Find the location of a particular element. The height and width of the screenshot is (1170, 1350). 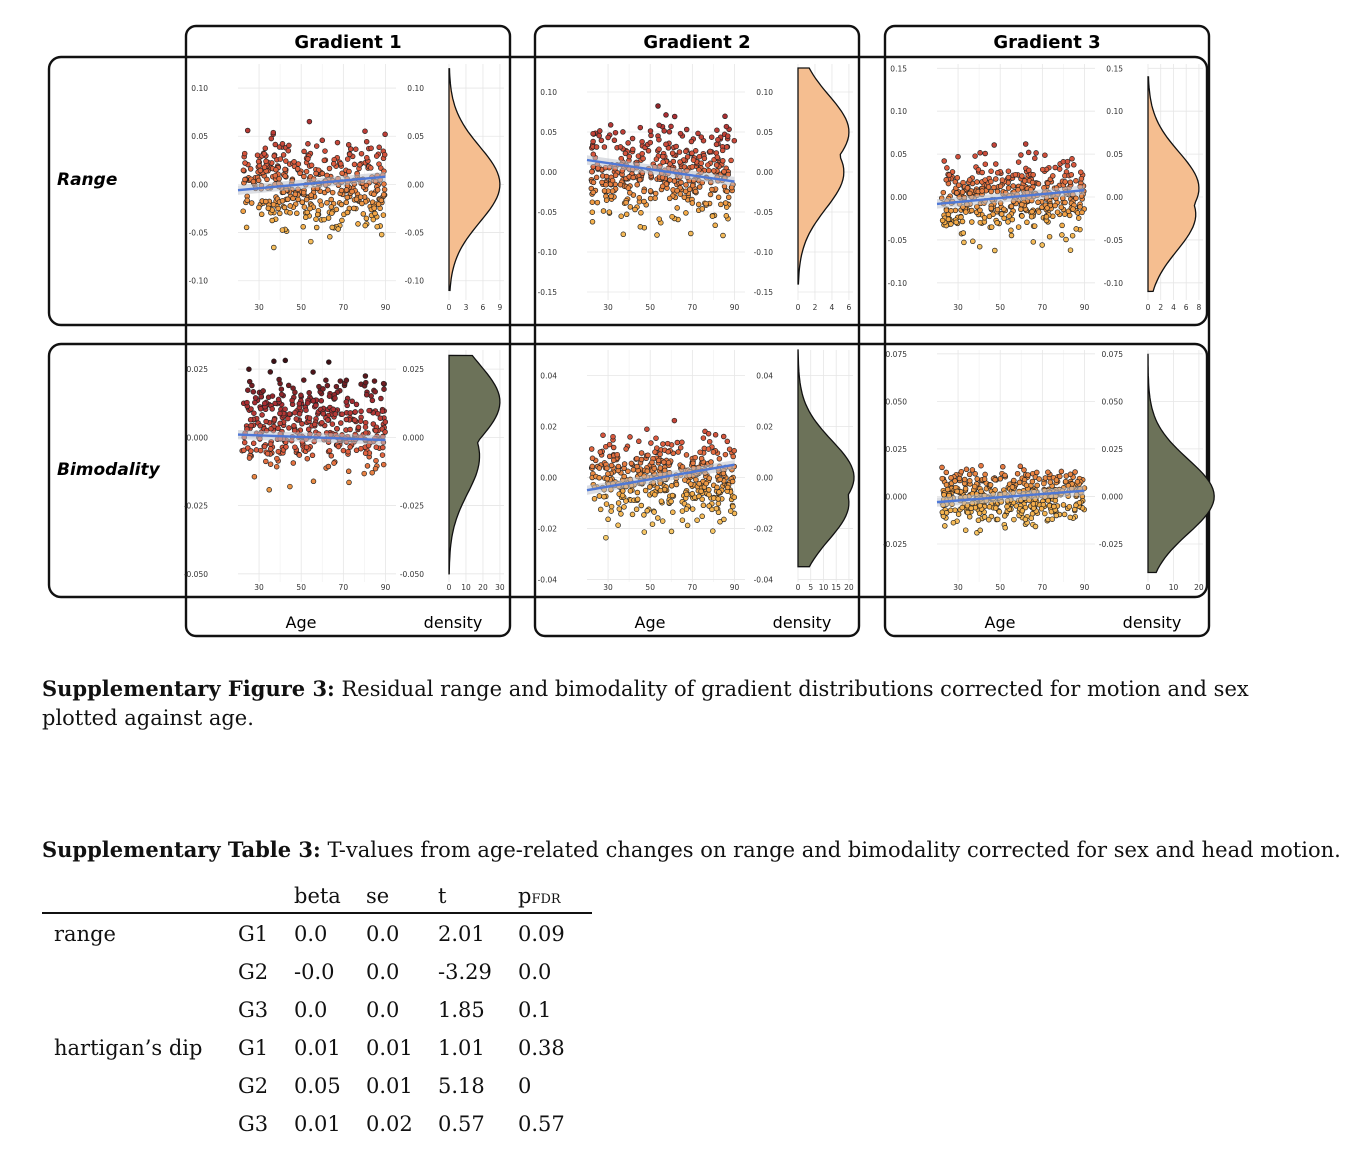

density-panel: 0.075 0.050 0.025 0.000 -0.025 0 10 20 is located at coordinates (1157, 471).